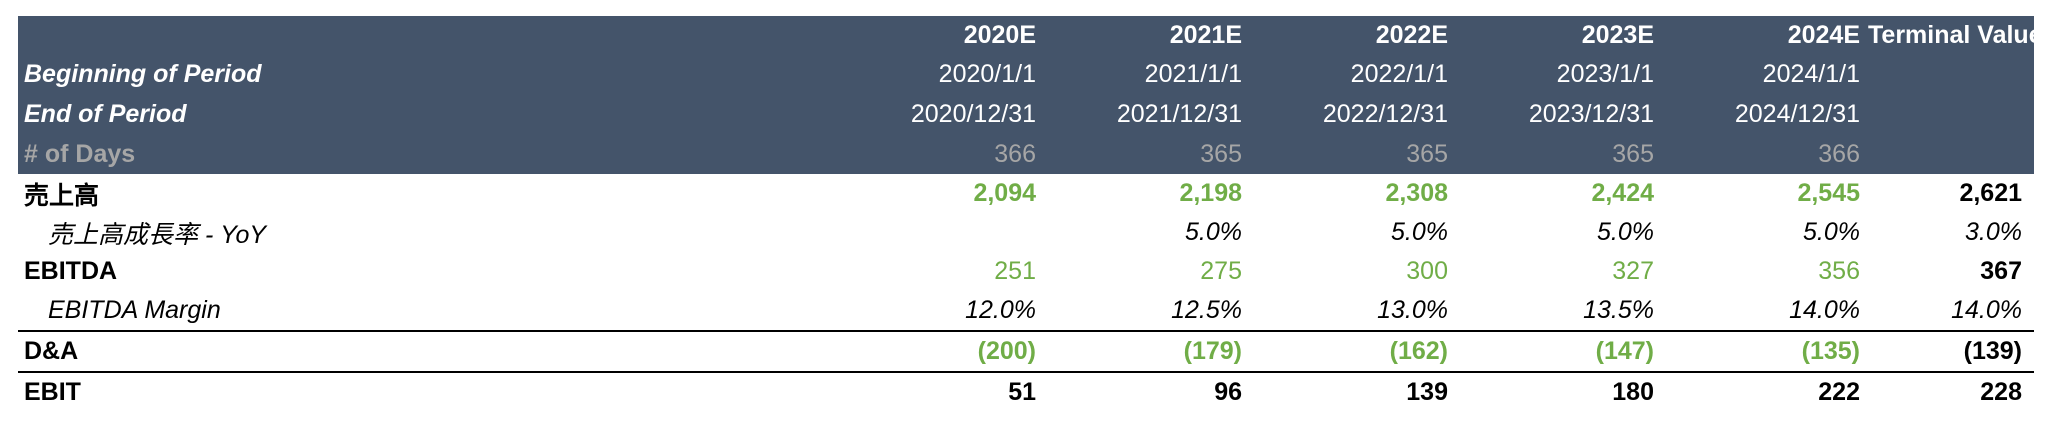 The width and height of the screenshot is (2048, 435). I want to click on da-value-cell: (200), so click(937, 351).